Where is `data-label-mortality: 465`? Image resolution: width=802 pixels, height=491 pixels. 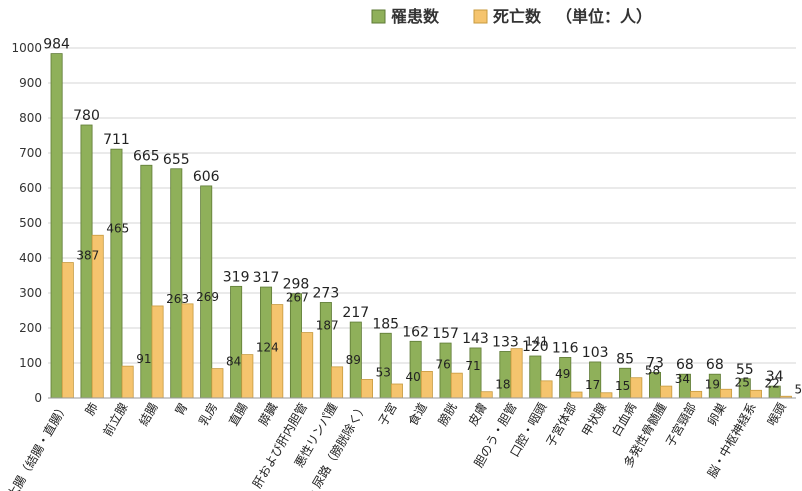
data-label-mortality: 465 is located at coordinates (117, 228).